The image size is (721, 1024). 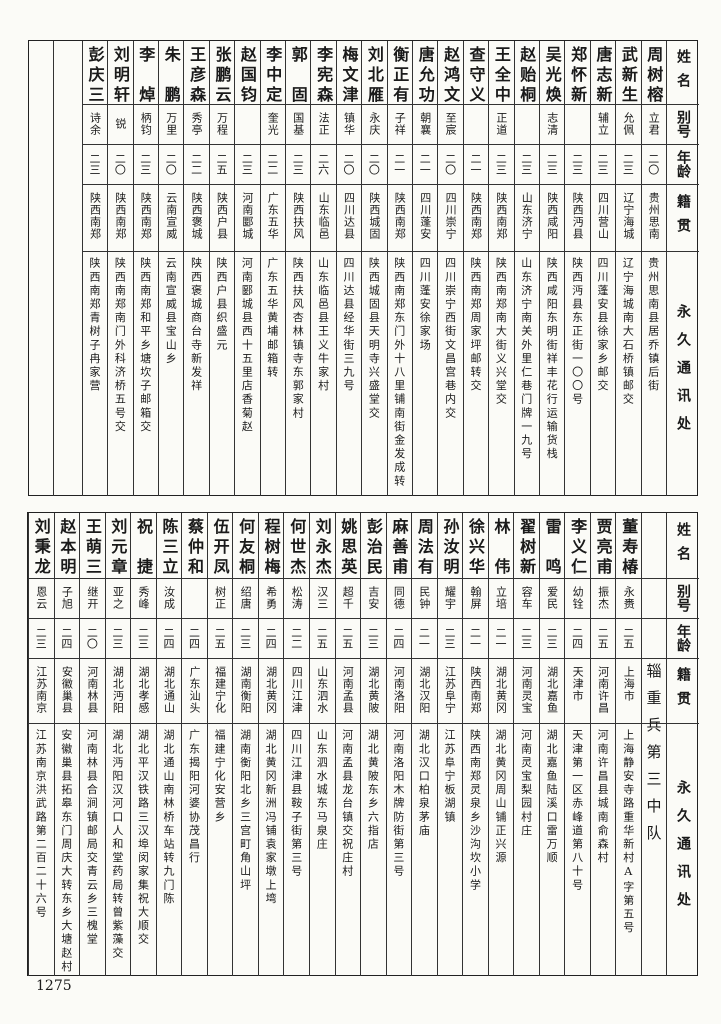 I want to click on person-address: 陕西南郑南大街义兴堂交, so click(x=501, y=332).